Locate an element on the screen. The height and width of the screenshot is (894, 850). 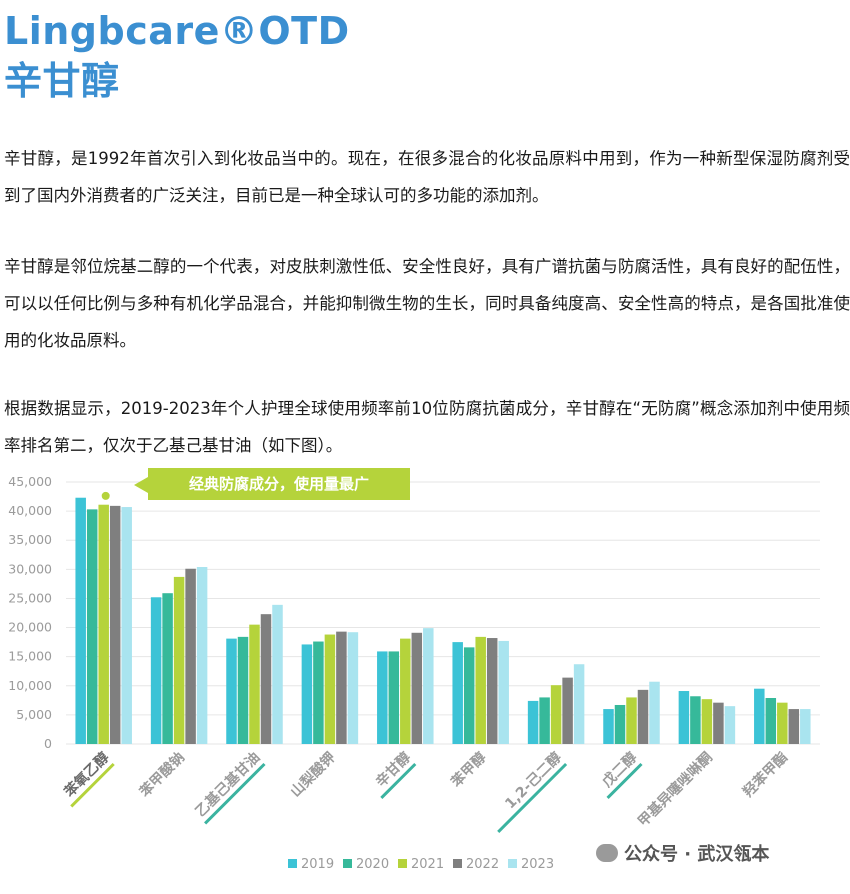
wechat-icon is located at coordinates (607, 853).